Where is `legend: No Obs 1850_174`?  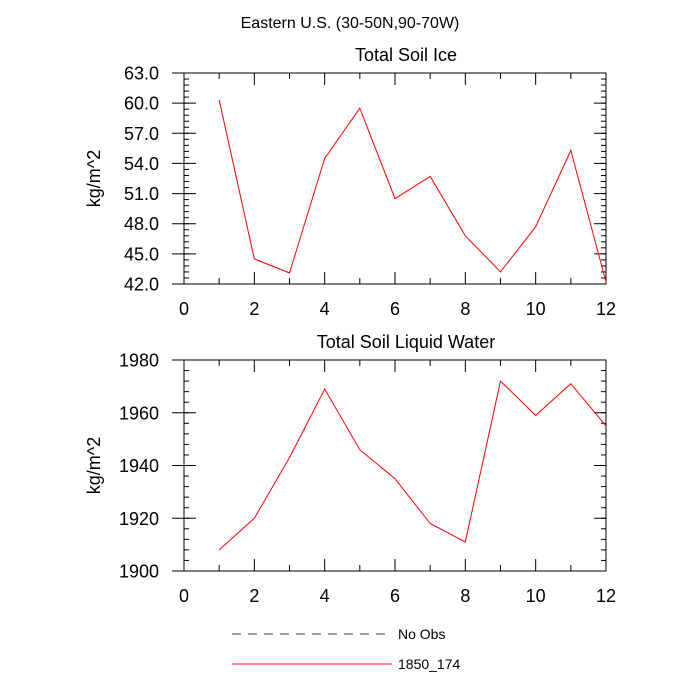 legend: No Obs 1850_174 is located at coordinates (346, 649).